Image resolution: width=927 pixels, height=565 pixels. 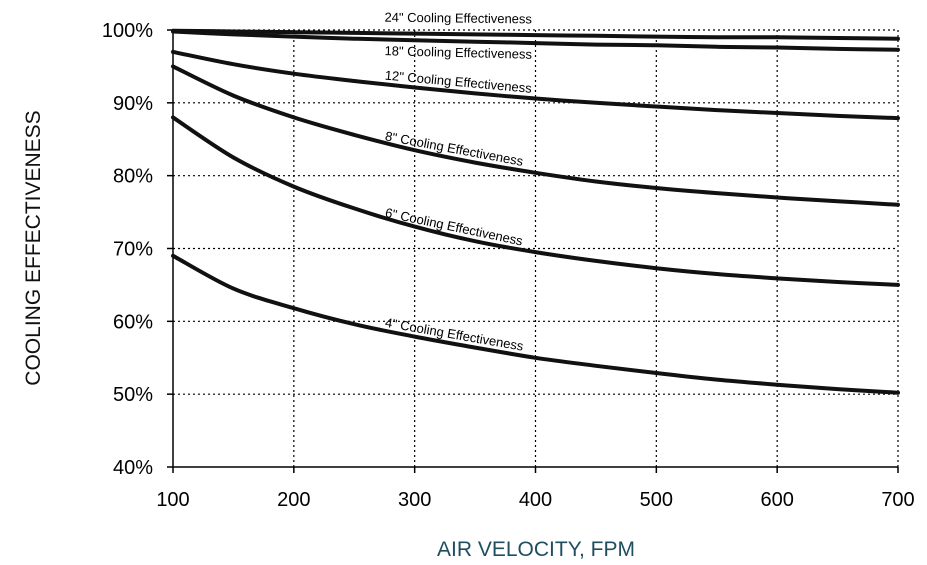 What do you see at coordinates (133, 322) in the screenshot?
I see `y-tick-label: 60%` at bounding box center [133, 322].